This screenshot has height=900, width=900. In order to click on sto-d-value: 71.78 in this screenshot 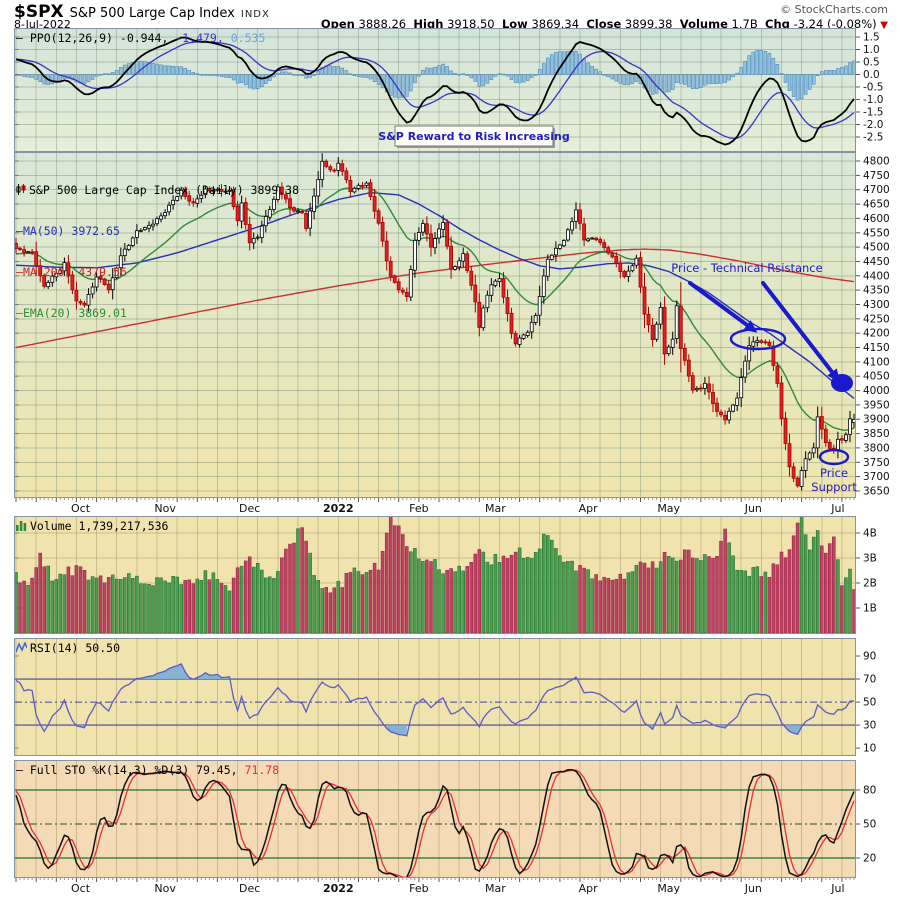, I will do `click(262, 770)`.